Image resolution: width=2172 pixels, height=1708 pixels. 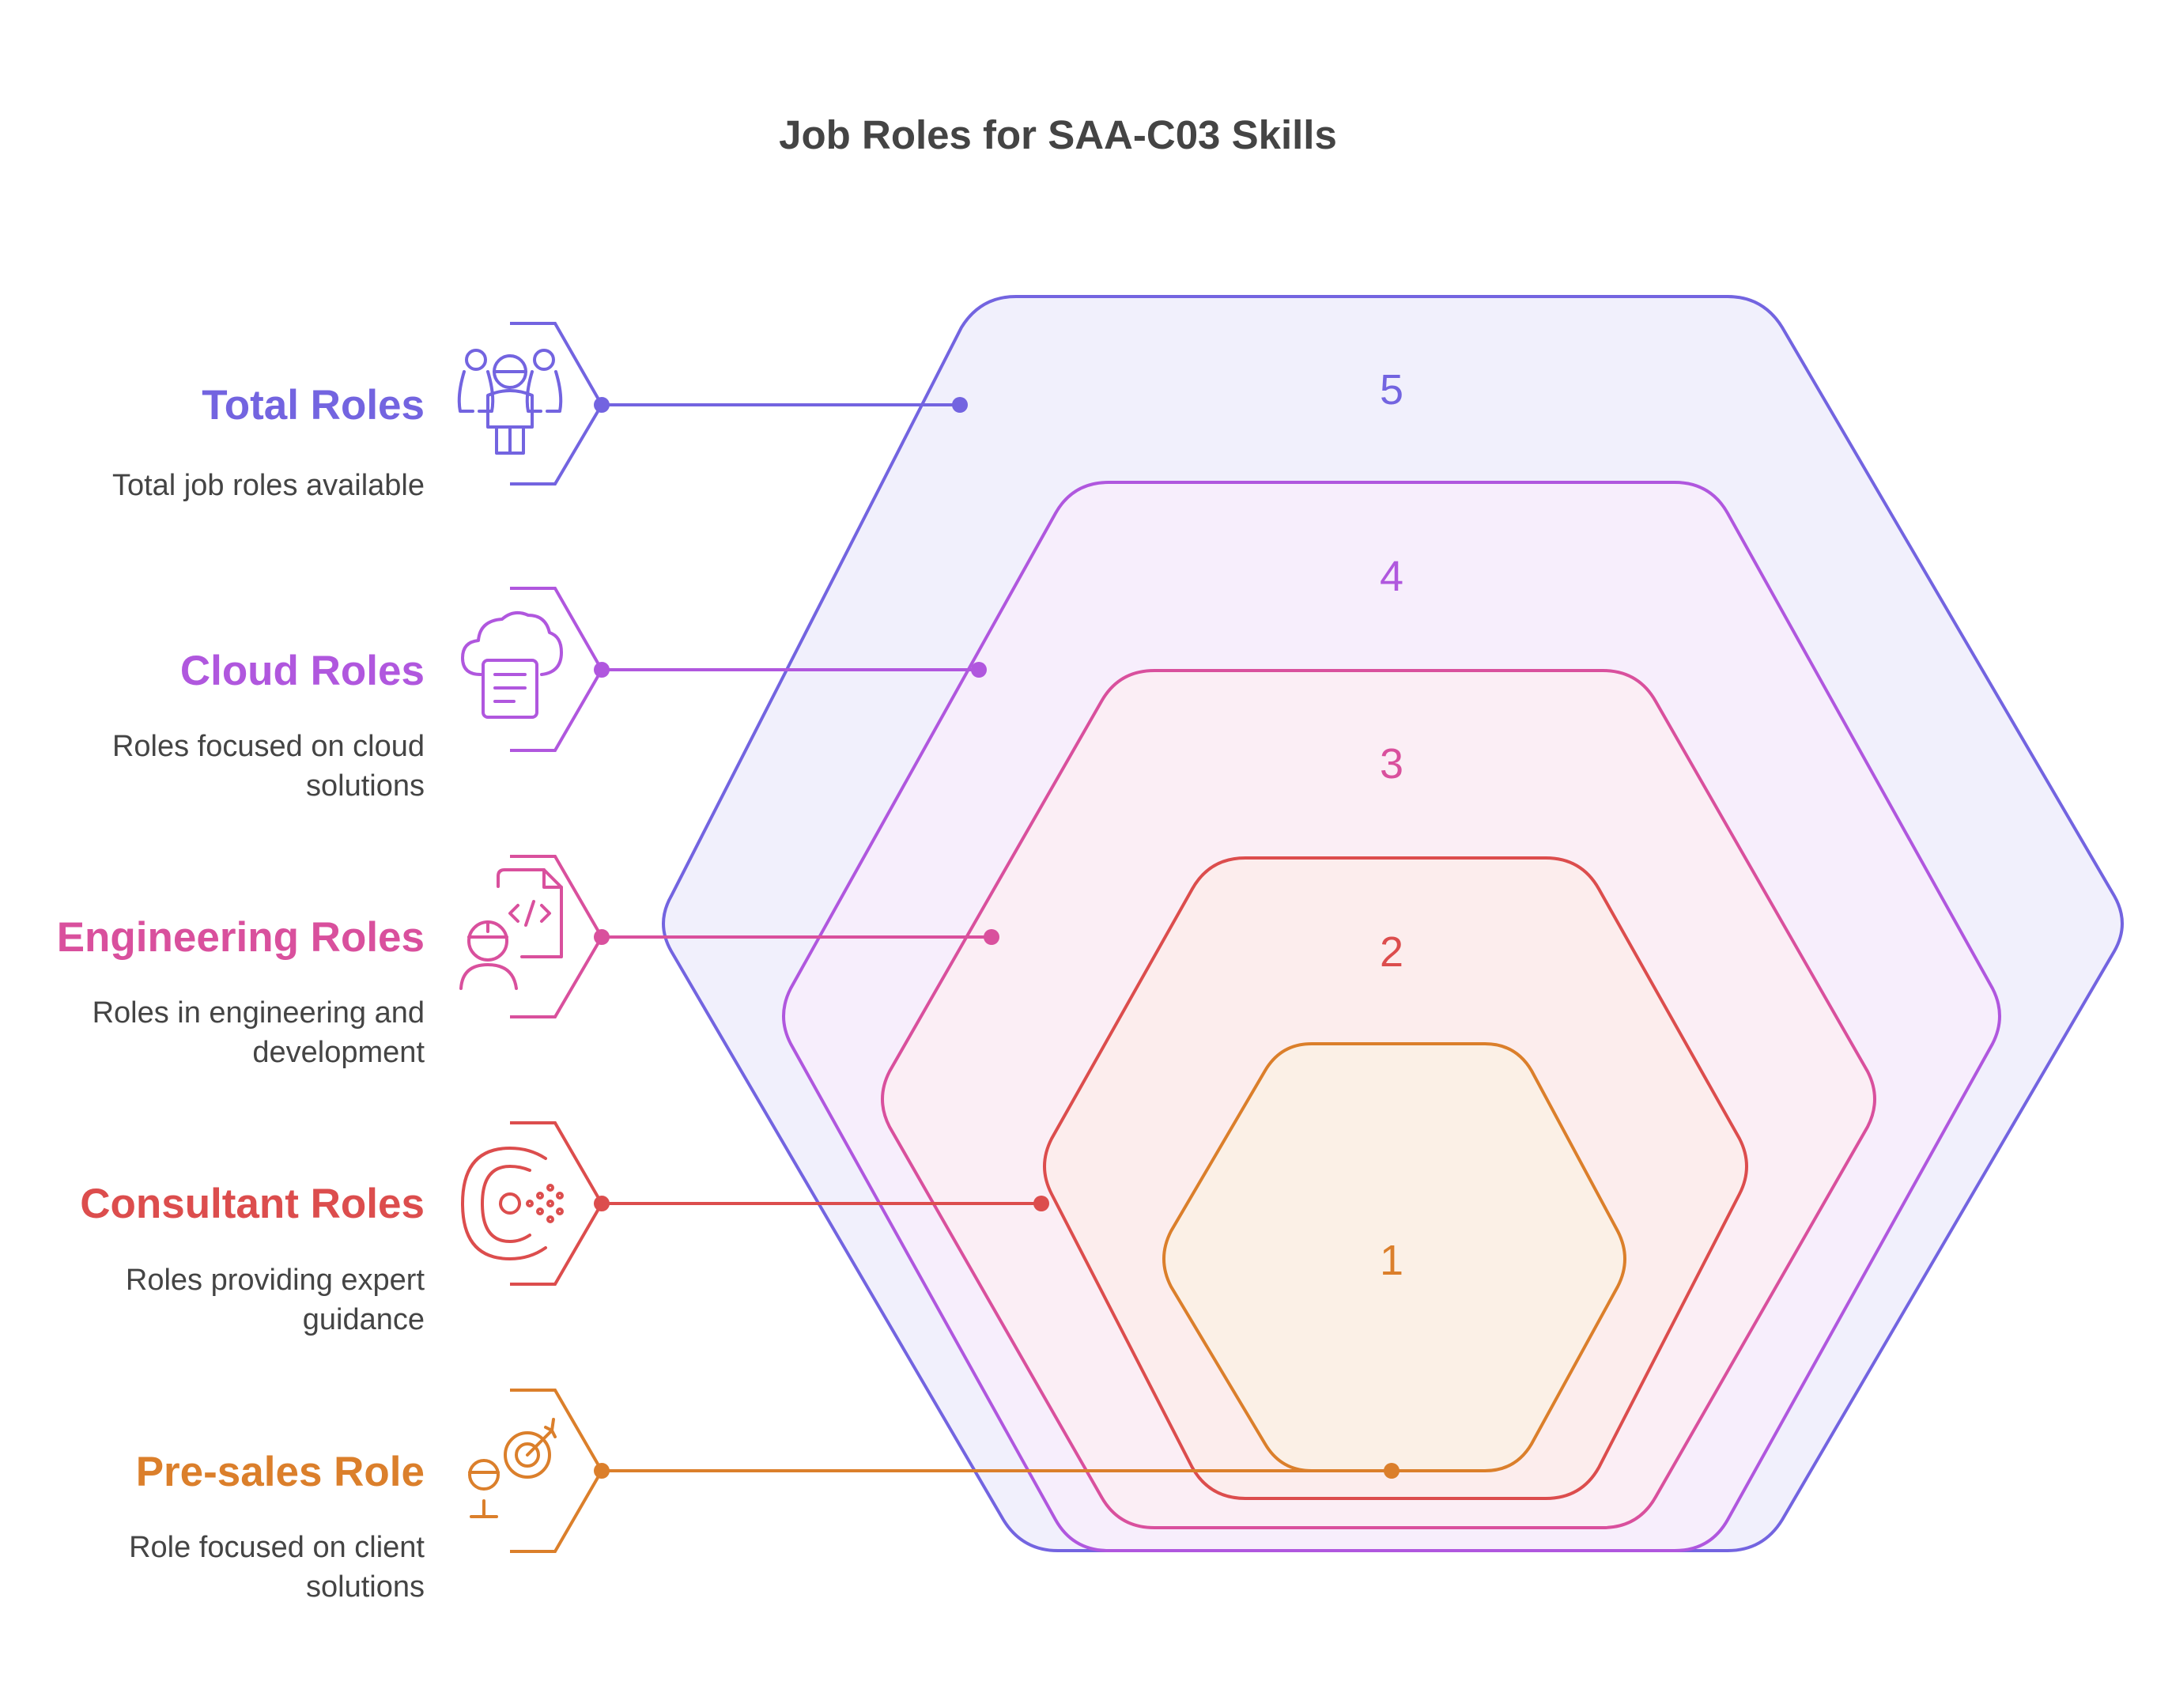 I want to click on role-description-presales-line-2: solutions, so click(x=365, y=1587).